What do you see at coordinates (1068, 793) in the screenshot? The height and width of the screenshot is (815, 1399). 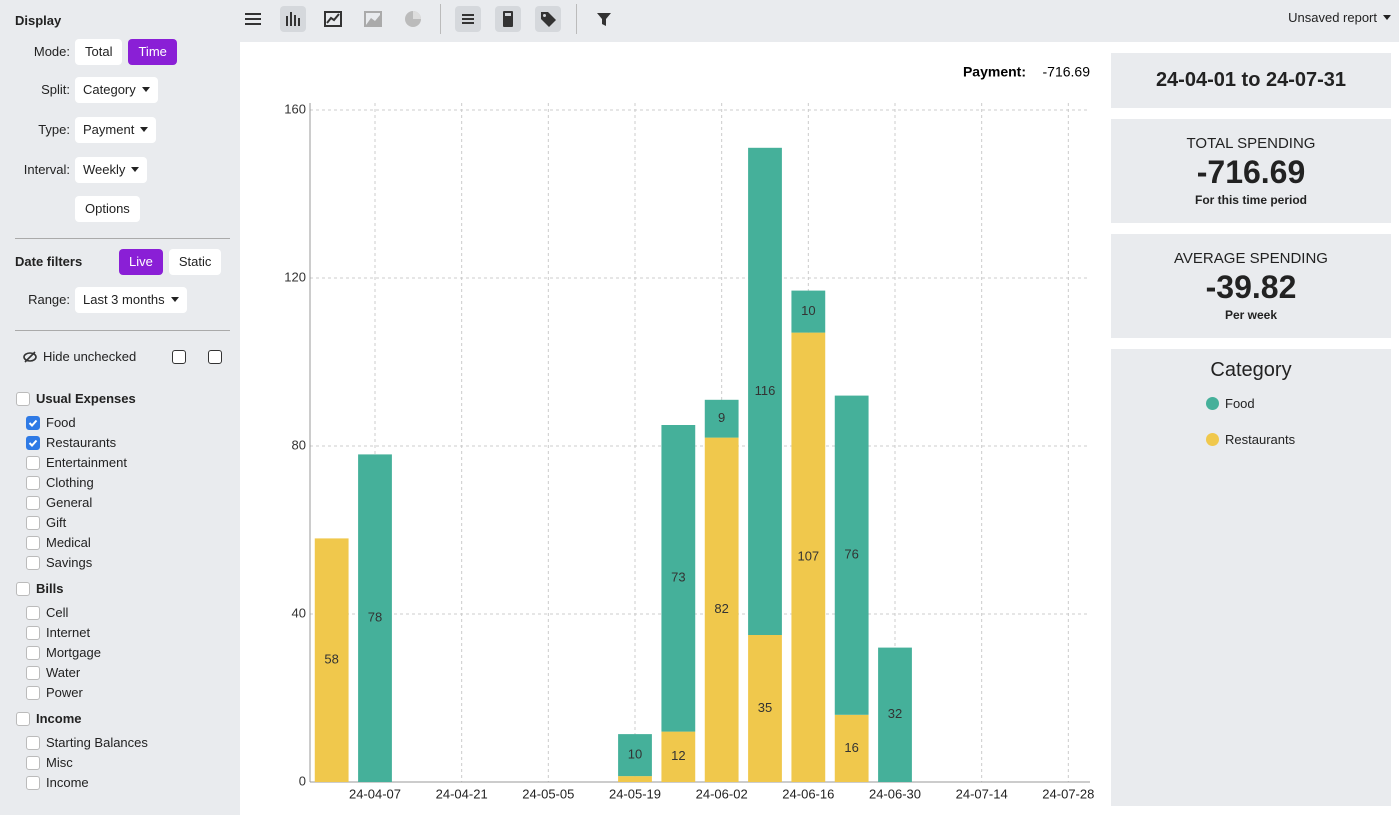 I see `x-tick-label: 24-07-28` at bounding box center [1068, 793].